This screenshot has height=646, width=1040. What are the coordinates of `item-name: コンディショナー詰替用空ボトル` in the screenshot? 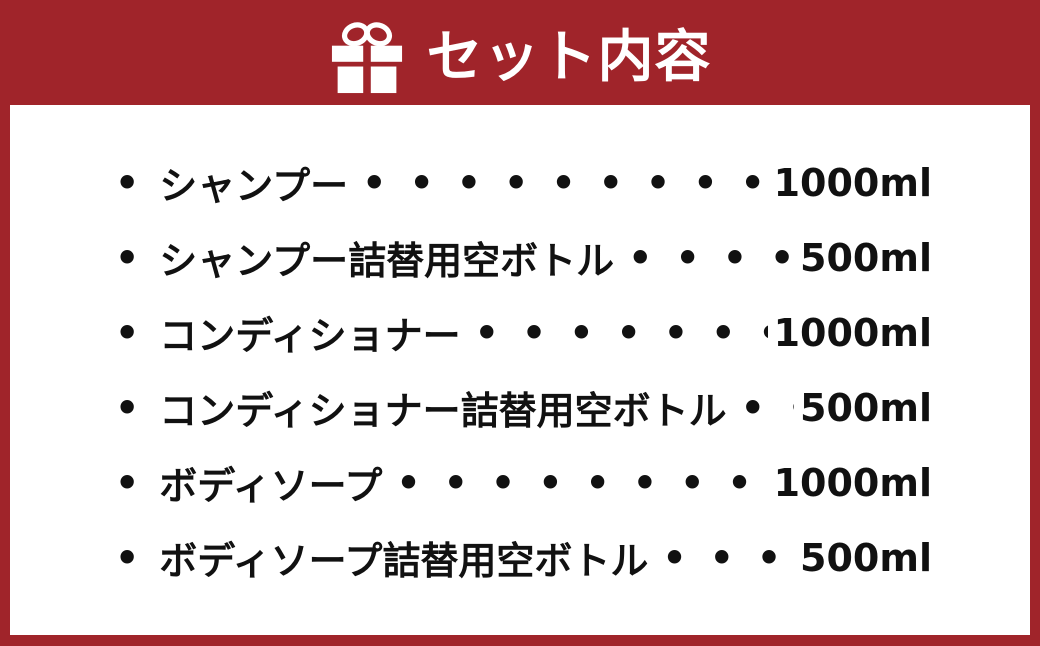 It's located at (443, 411).